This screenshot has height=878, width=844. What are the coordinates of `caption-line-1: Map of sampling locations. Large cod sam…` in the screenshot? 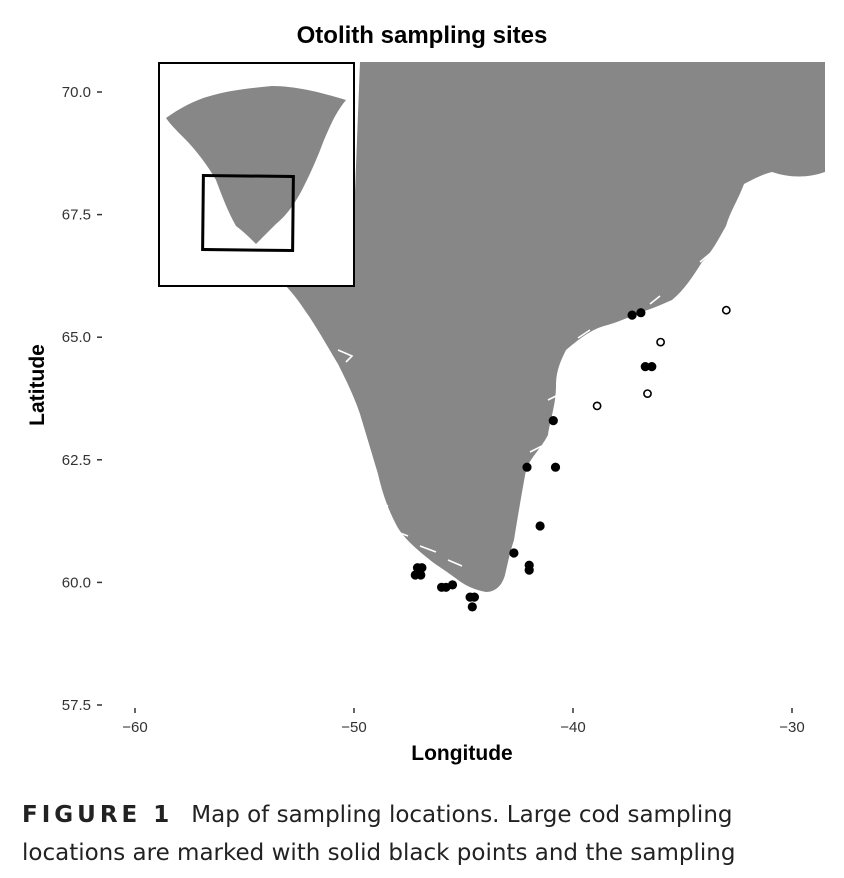 It's located at (462, 815).